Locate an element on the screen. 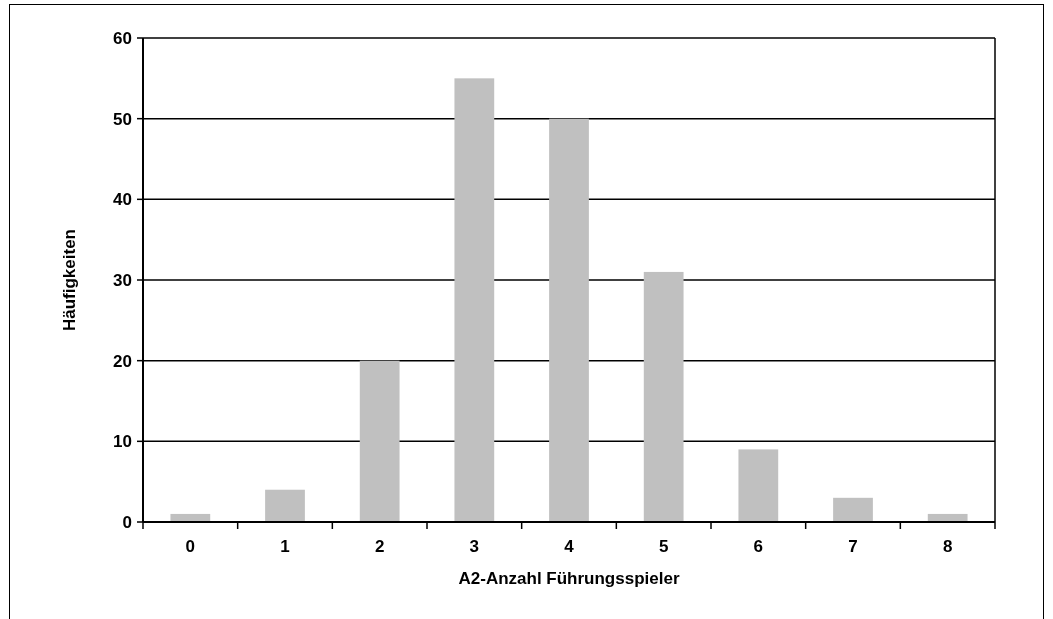 Image resolution: width=1053 pixels, height=619 pixels. x-tick-label: 4 is located at coordinates (569, 546).